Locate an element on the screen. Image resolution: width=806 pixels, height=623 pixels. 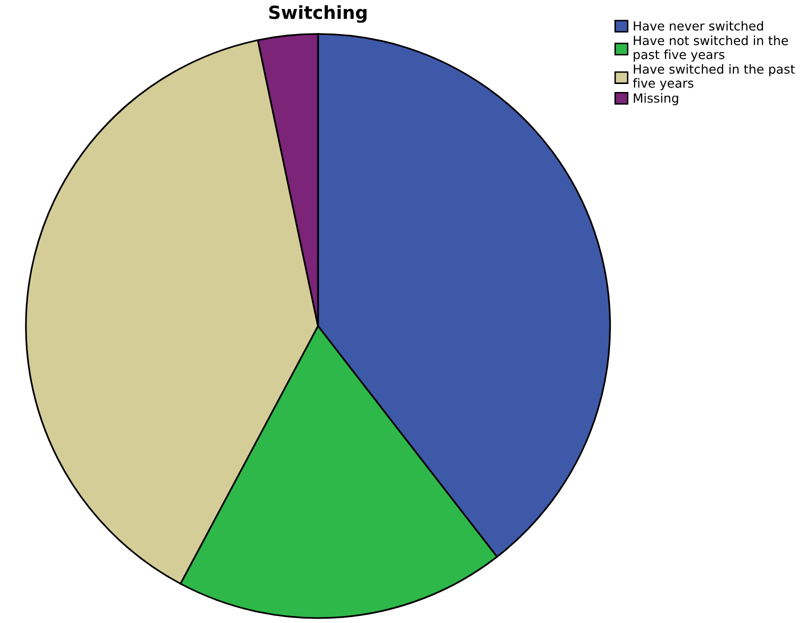
chart-title: Switching is located at coordinates (317, 14).